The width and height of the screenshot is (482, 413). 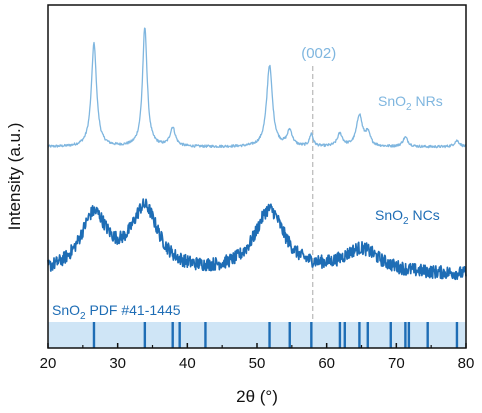 What do you see at coordinates (396, 363) in the screenshot?
I see `x-tick-label: 70` at bounding box center [396, 363].